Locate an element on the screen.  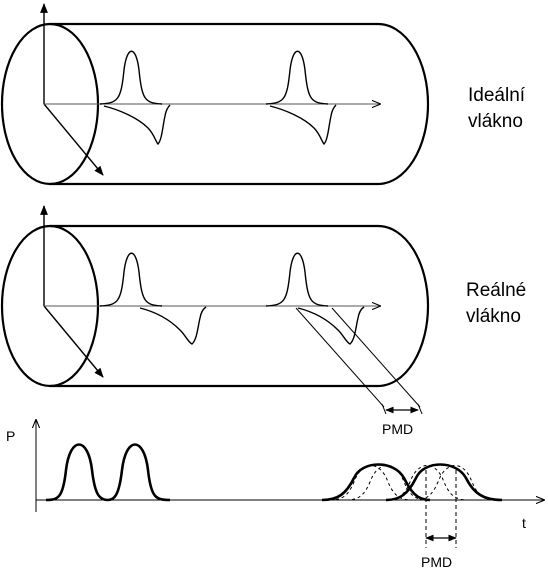
pmd-bottom-label: PMD is located at coordinates (436, 562).